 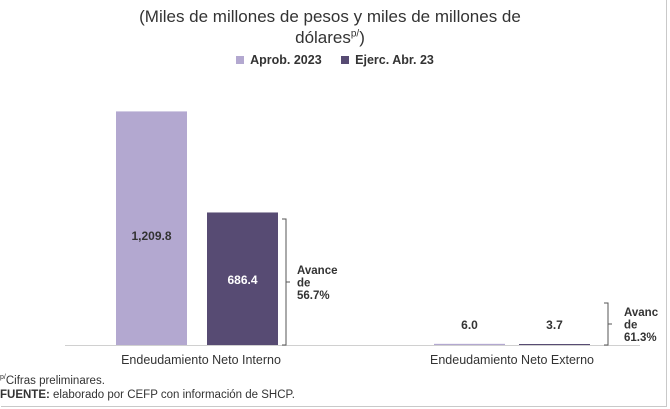 What do you see at coordinates (201, 360) in the screenshot?
I see `category-label: Endeudamiento Neto Interno` at bounding box center [201, 360].